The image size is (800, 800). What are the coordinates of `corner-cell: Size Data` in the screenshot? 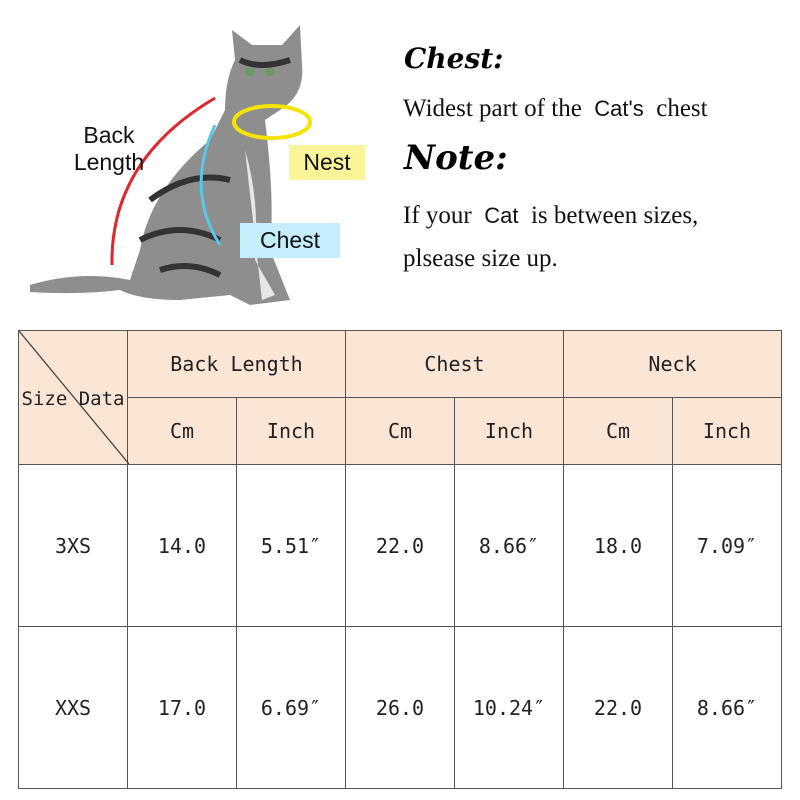 It's located at (73, 397).